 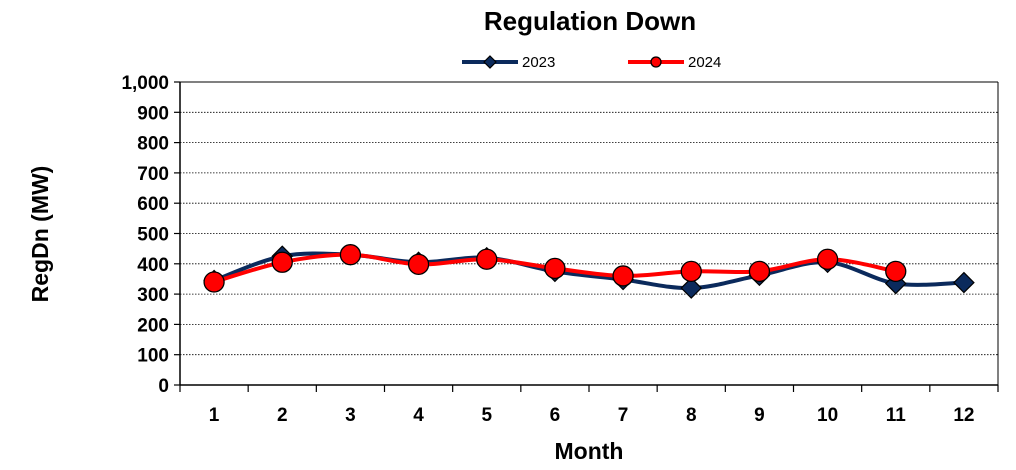 I want to click on x-tick-label: 12, so click(x=963, y=415).